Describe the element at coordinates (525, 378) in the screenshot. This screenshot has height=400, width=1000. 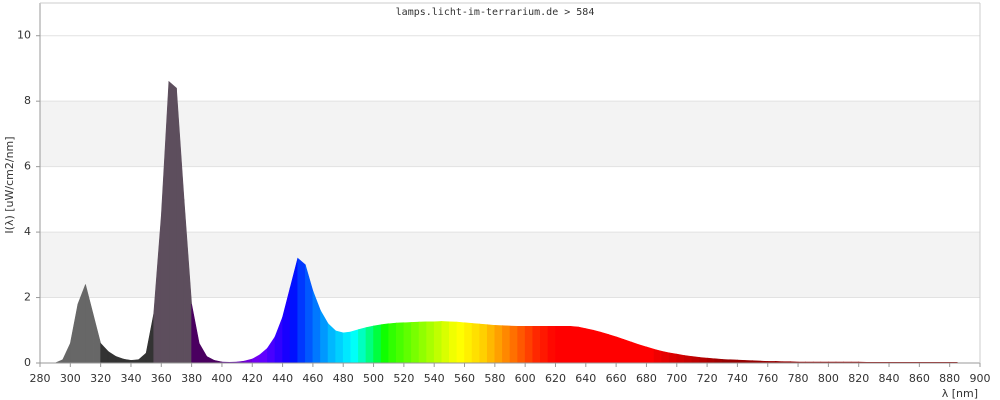
I see `x-tick-label: 600` at that location.